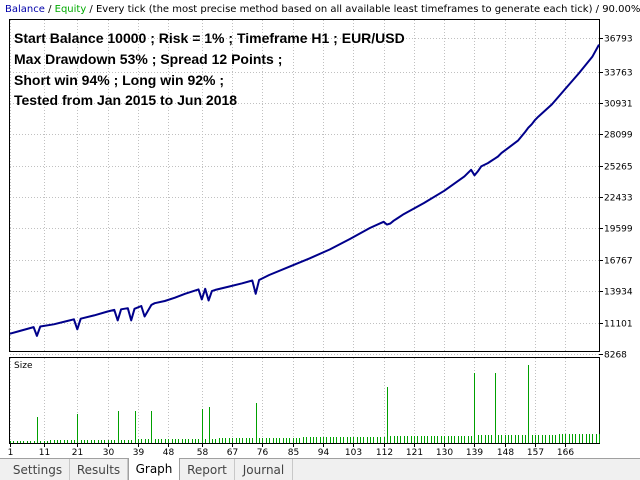 The width and height of the screenshot is (640, 480). I want to click on y-tick-label: 11101, so click(618, 325).